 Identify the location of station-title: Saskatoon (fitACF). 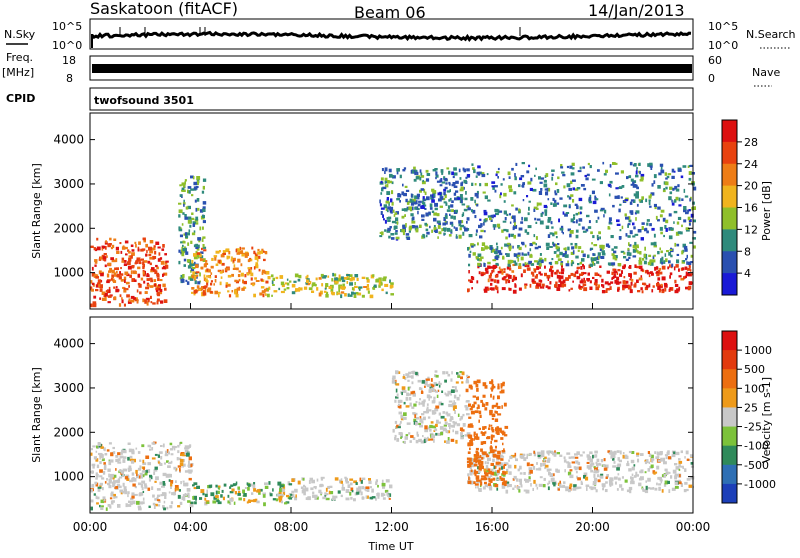
(164, 9).